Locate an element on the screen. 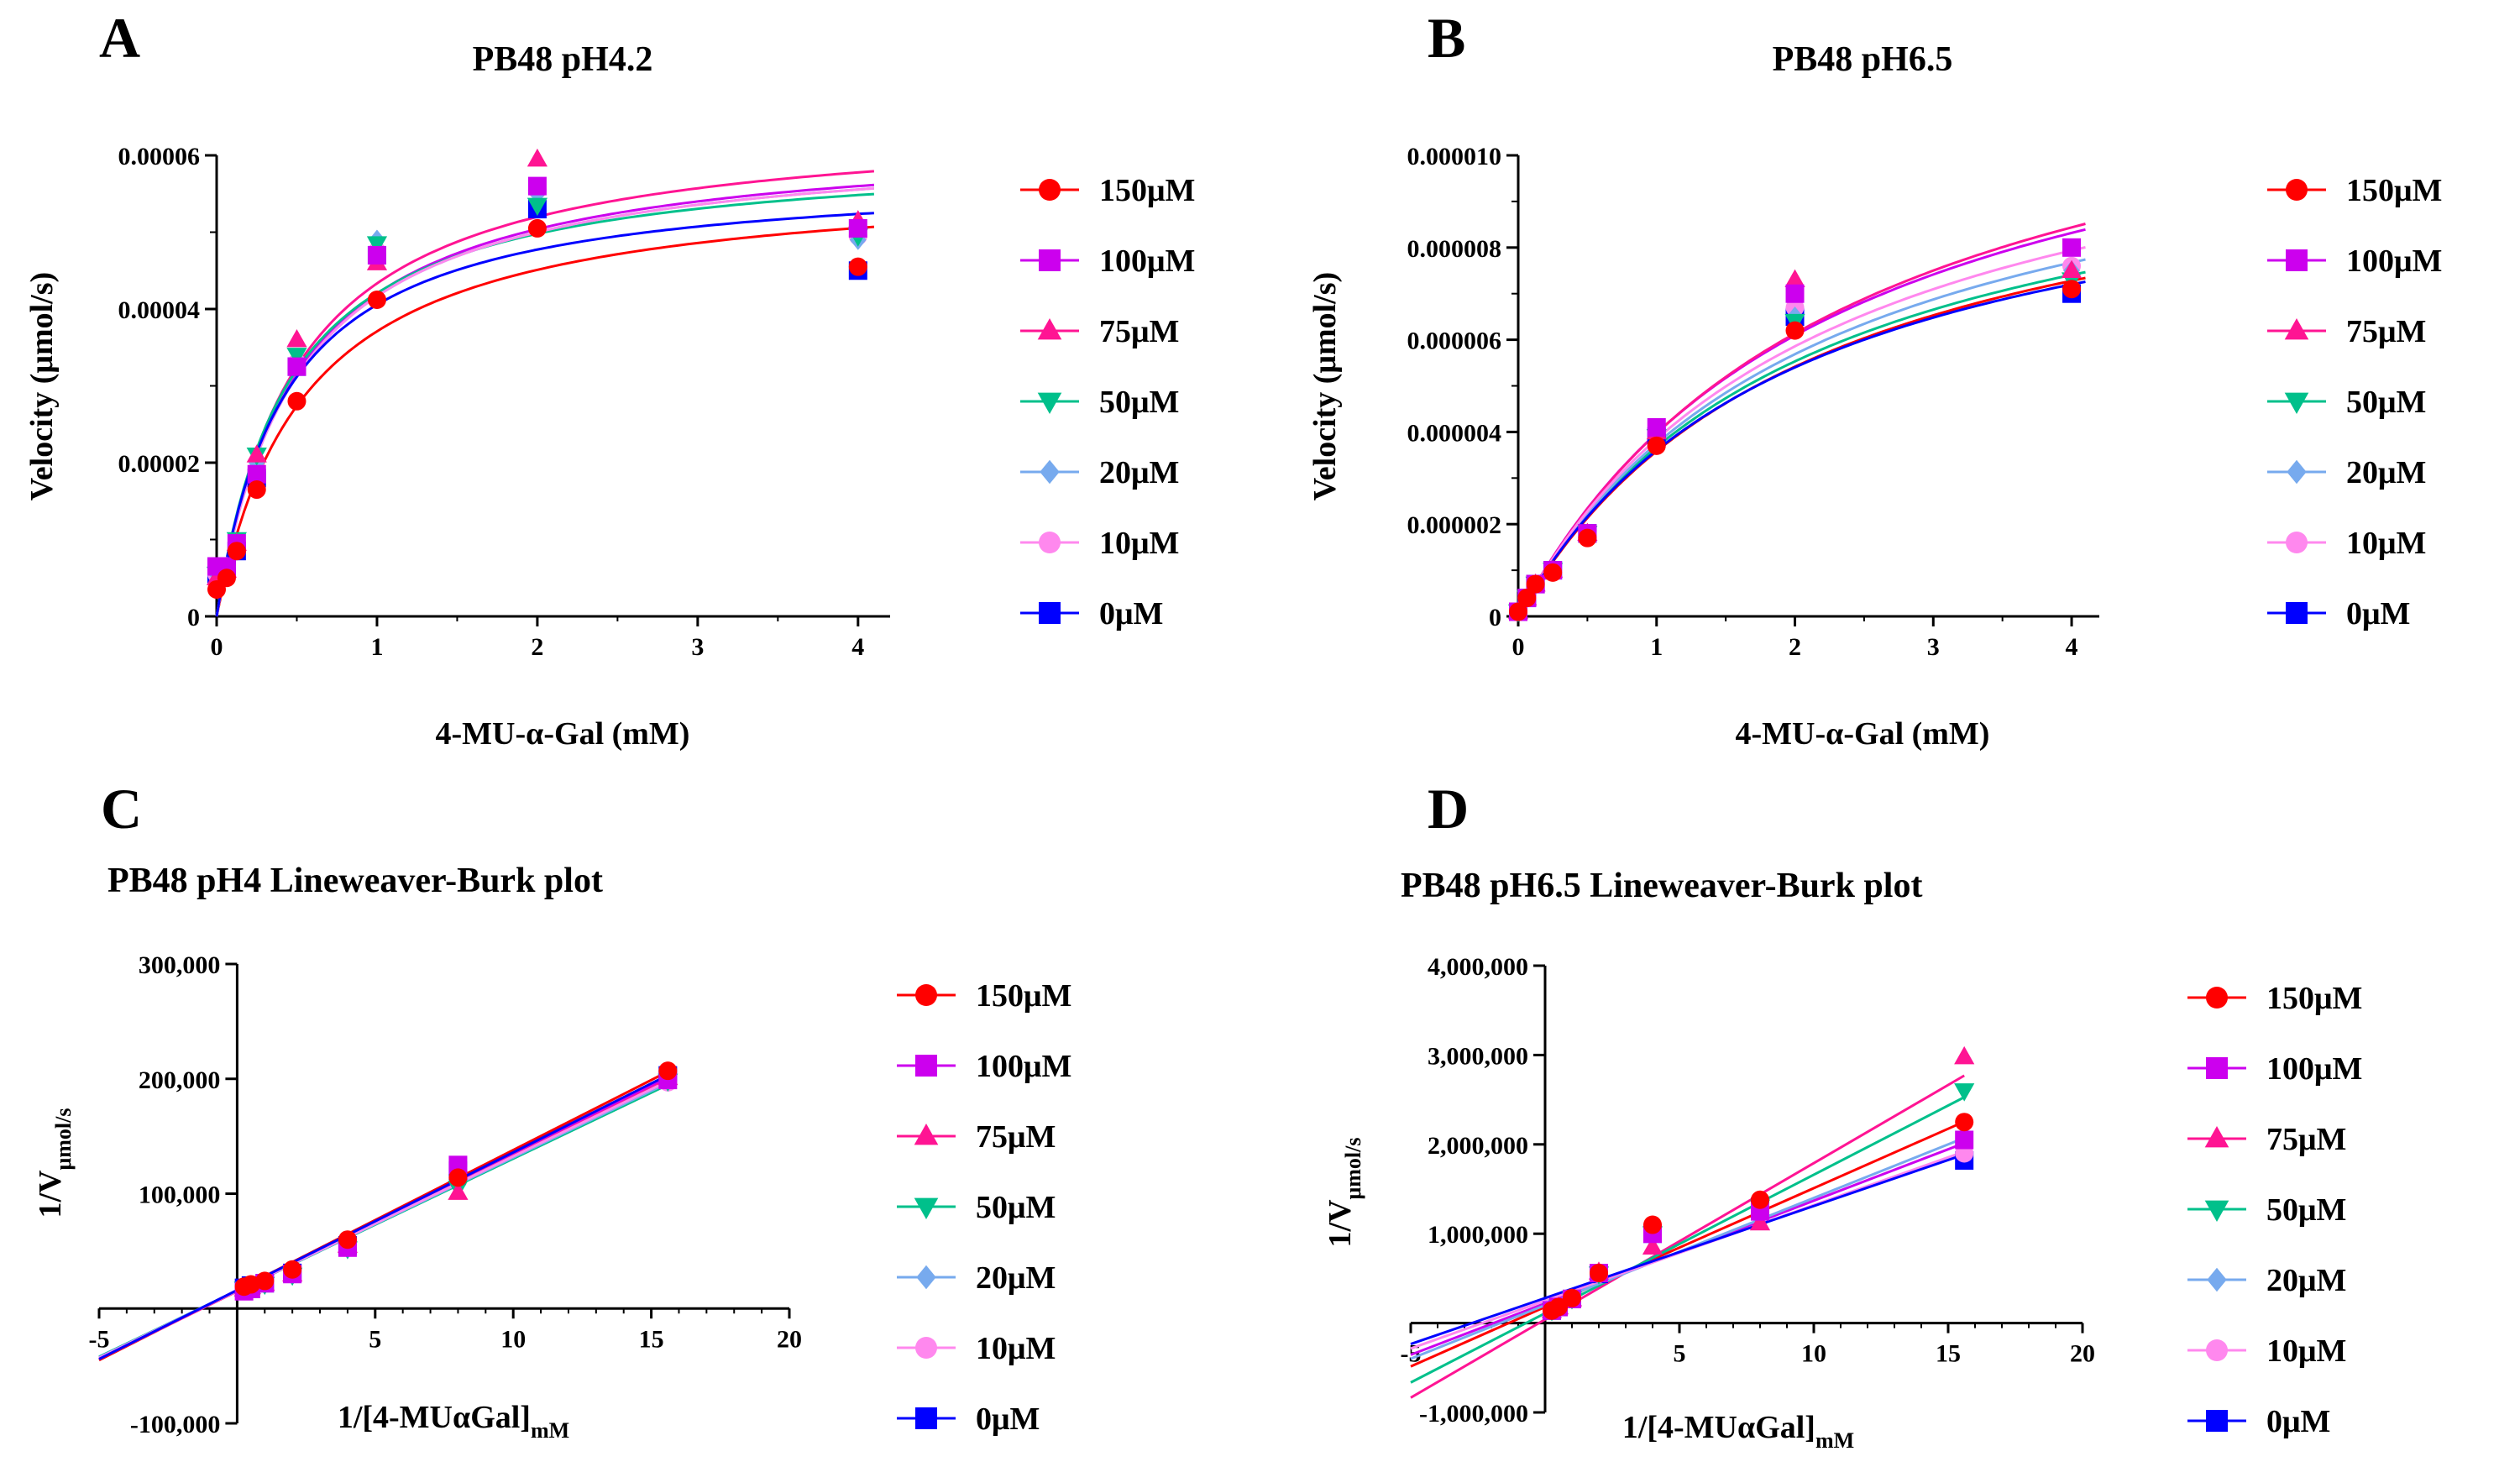 Image resolution: width=2520 pixels, height=1467 pixels. y-tick-label: -100,000 is located at coordinates (175, 1424).